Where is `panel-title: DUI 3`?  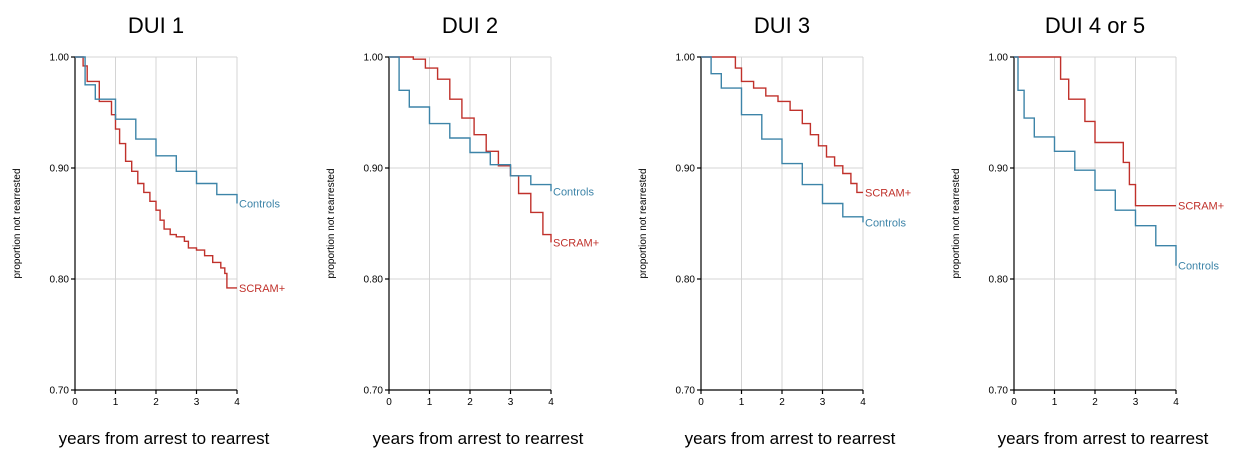 panel-title: DUI 3 is located at coordinates (782, 25).